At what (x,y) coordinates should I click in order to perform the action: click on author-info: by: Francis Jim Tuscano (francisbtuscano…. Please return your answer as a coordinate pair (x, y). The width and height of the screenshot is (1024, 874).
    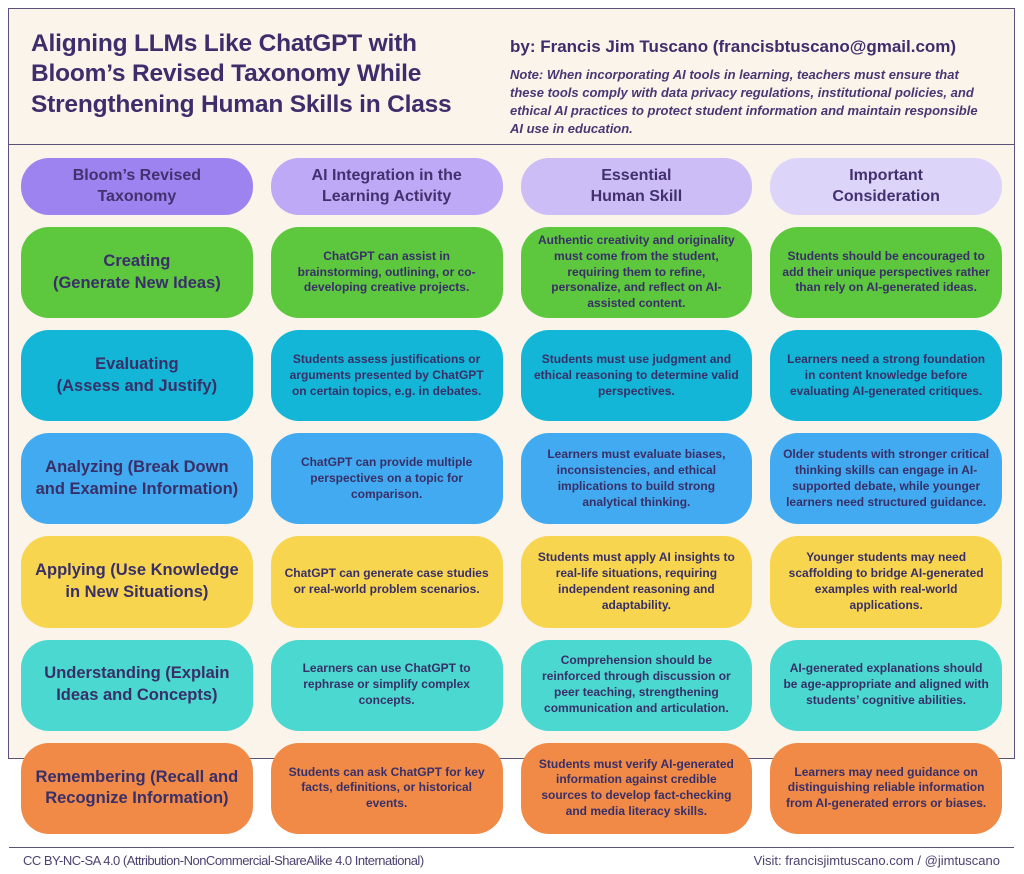
    Looking at the image, I should click on (749, 82).